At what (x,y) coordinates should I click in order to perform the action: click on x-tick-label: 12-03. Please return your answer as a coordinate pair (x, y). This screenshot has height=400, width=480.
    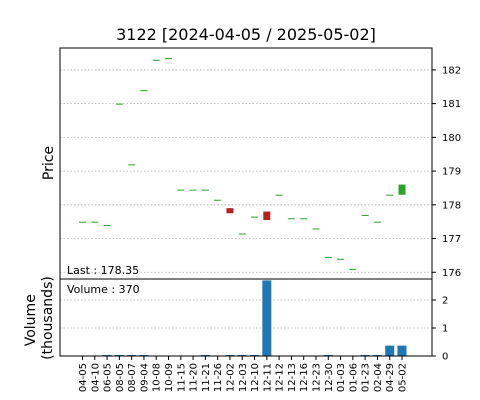
    Looking at the image, I should click on (243, 377).